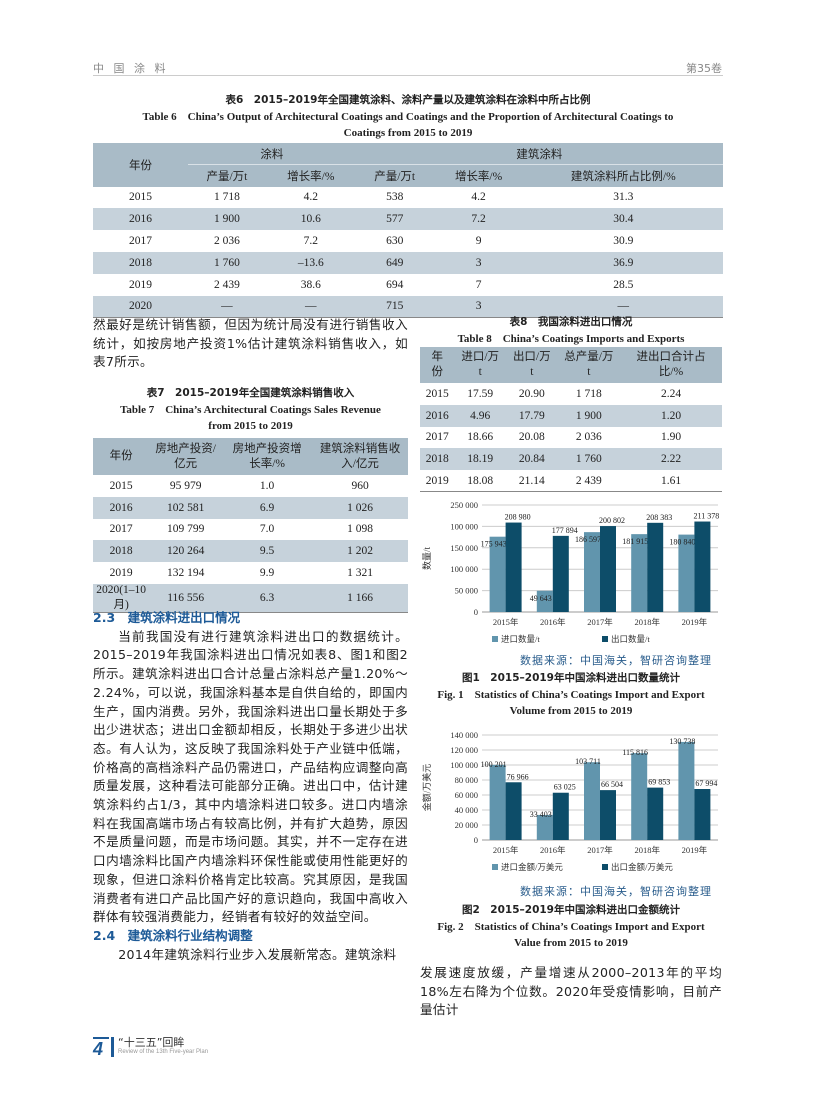 This screenshot has height=1099, width=816. I want to click on table-cell: 630, so click(395, 241).